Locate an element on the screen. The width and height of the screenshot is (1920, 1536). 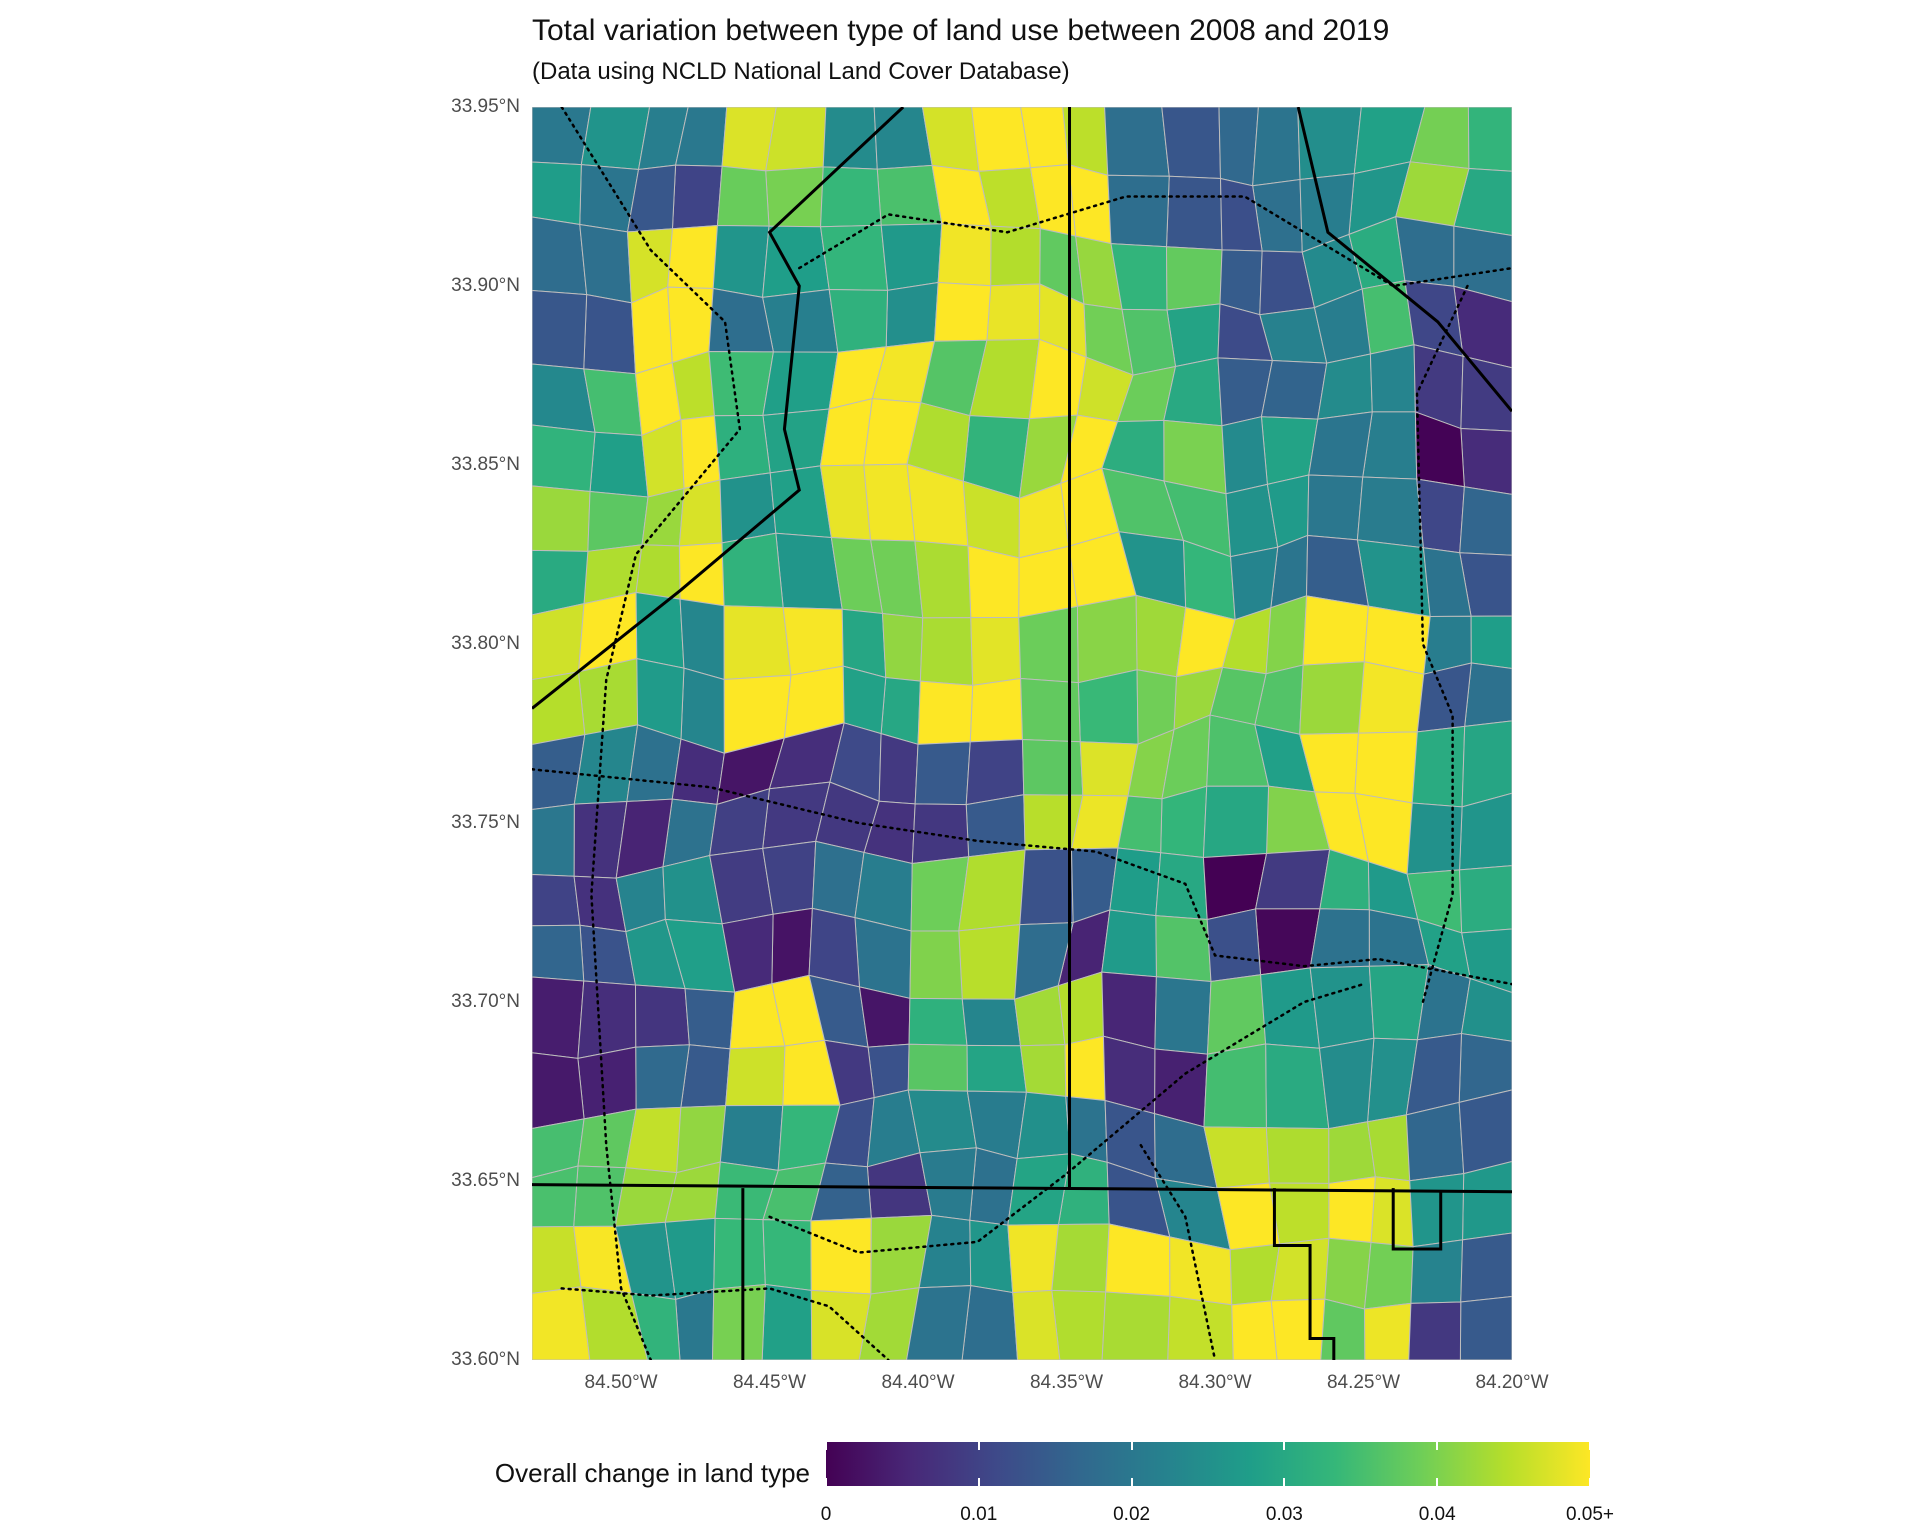
legend-tick-label: 0 is located at coordinates (826, 1514).